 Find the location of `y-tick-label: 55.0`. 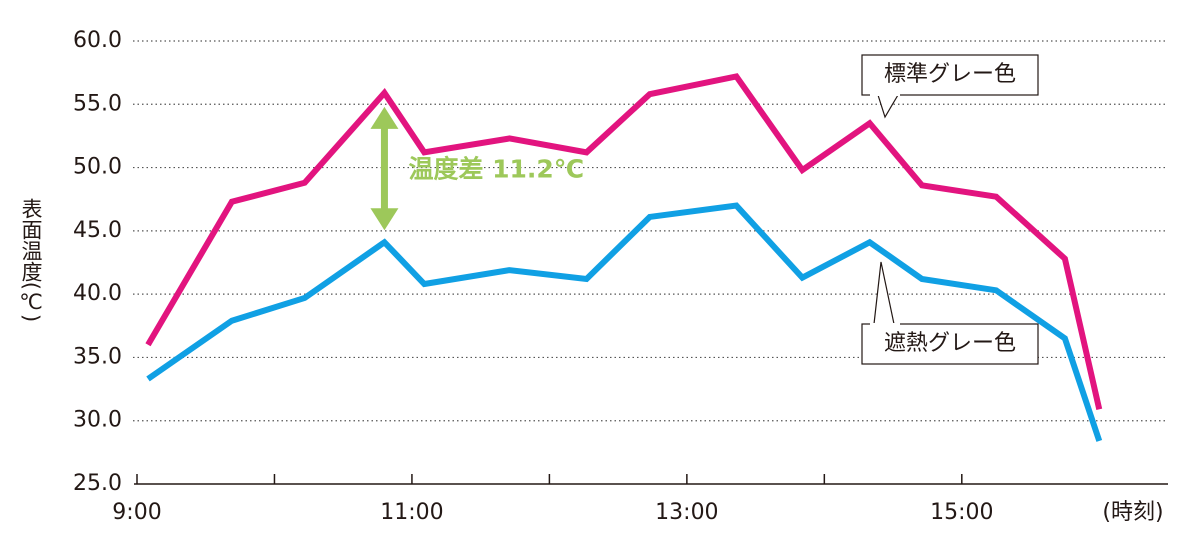

y-tick-label: 55.0 is located at coordinates (97, 103).